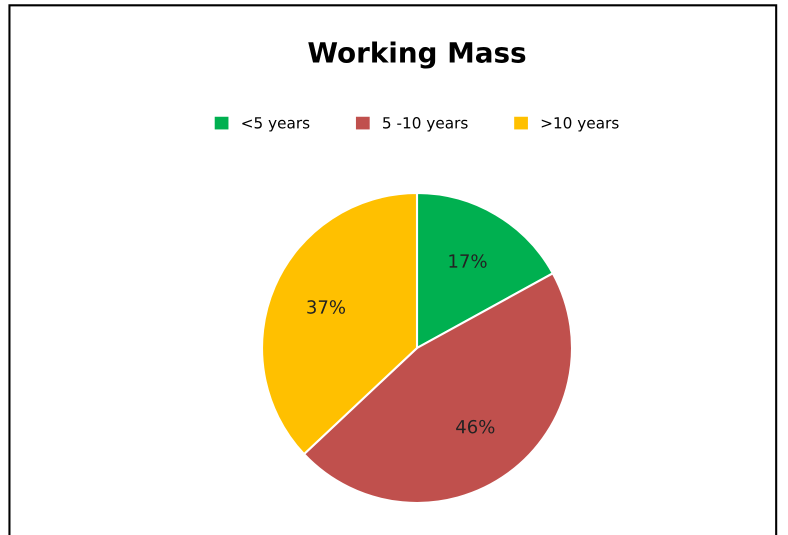 Image resolution: width=788 pixels, height=535 pixels. I want to click on legend-label: 5 -10 years, so click(425, 124).